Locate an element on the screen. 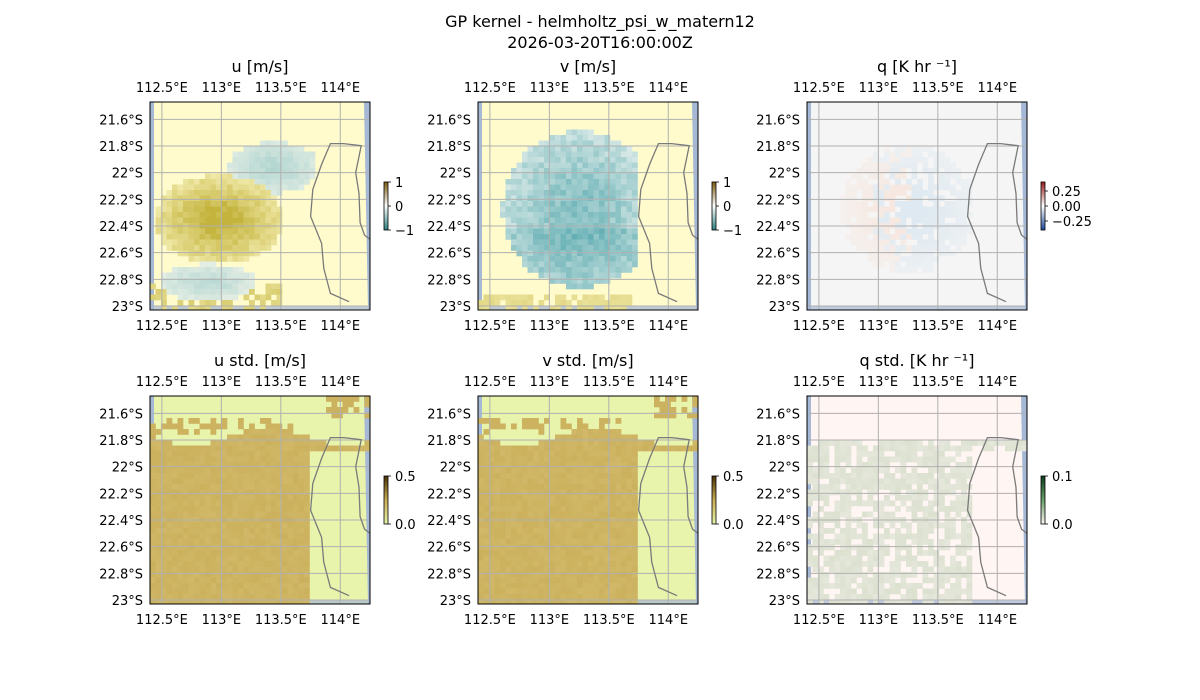  xtick-label-bottom: 112.5°E is located at coordinates (162, 620).